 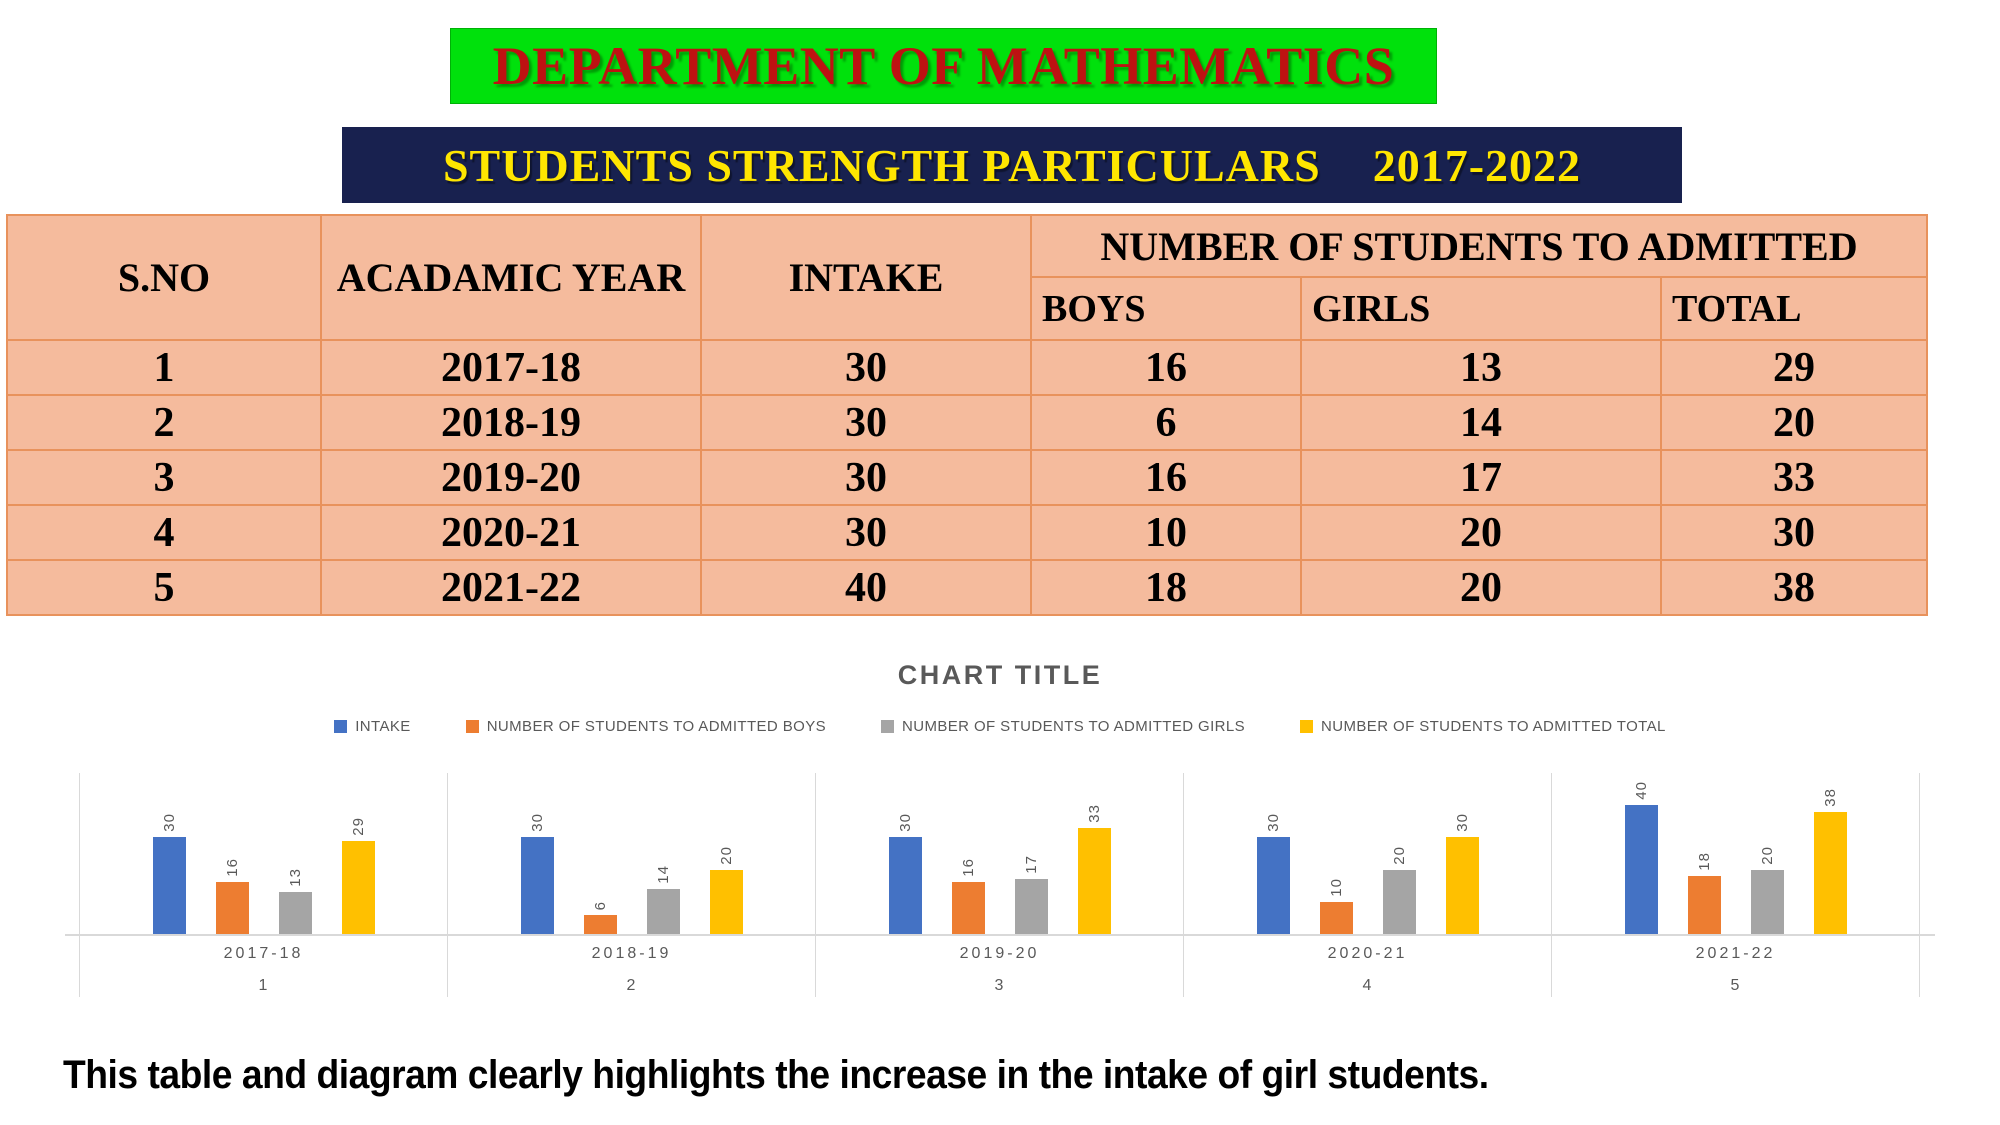 I want to click on col-header-girls: GIRLS, so click(x=1481, y=308).